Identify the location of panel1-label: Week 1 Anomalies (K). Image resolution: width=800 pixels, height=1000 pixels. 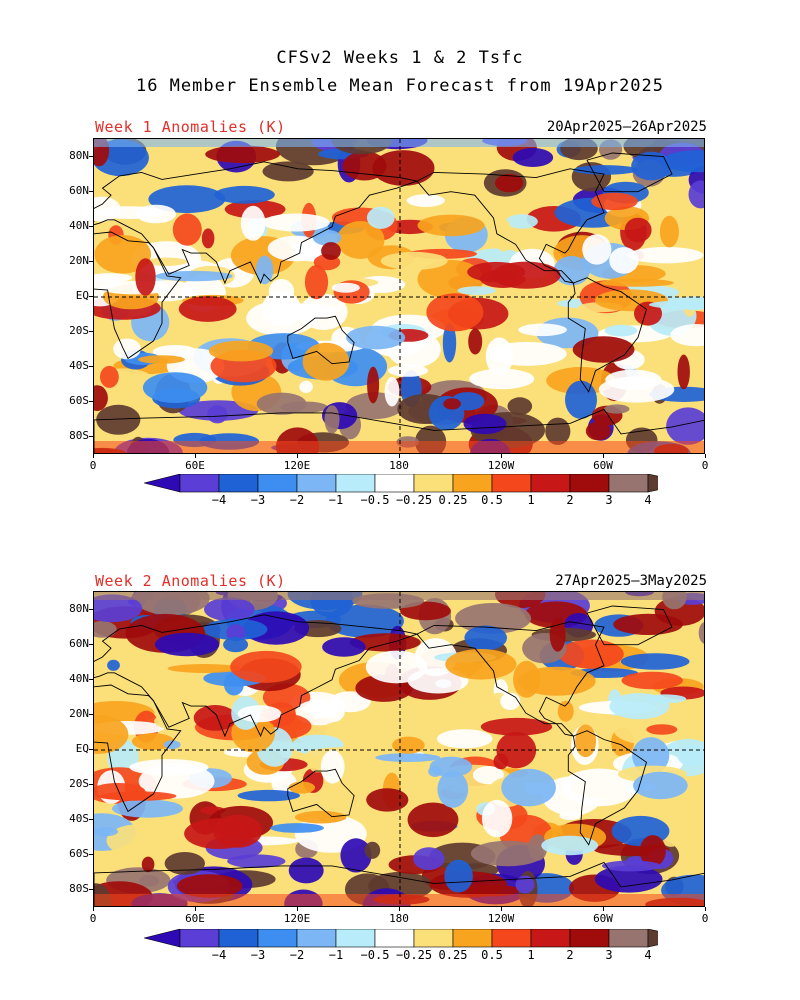
(190, 127).